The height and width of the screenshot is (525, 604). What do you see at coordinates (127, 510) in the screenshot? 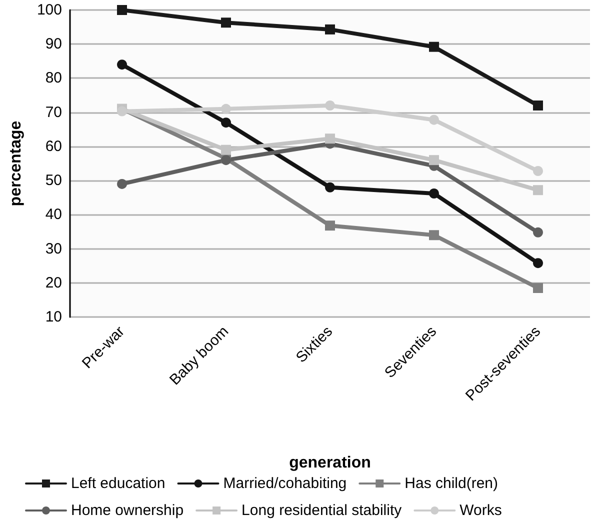
I see `legend-label: Home ownership` at bounding box center [127, 510].